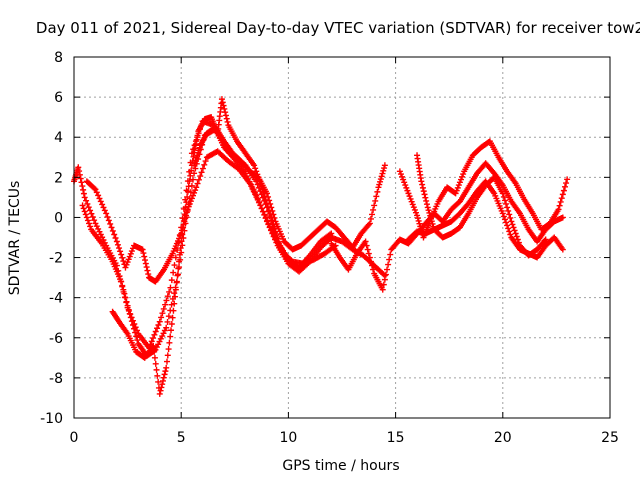 Image resolution: width=640 pixels, height=480 pixels. Describe the element at coordinates (58, 58) in the screenshot. I see `y-tick-label-9: 8` at that location.